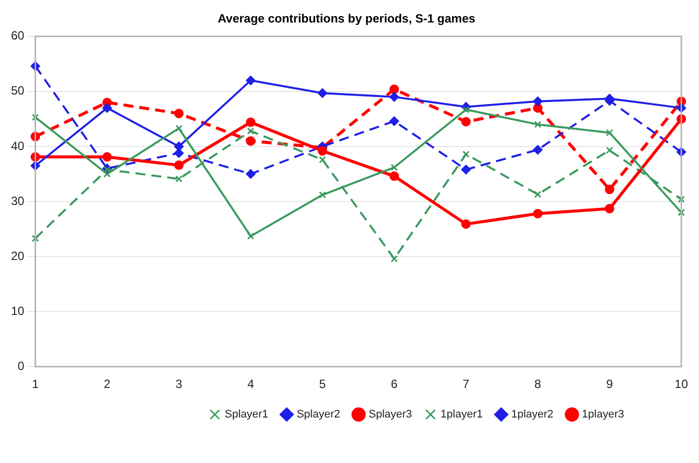 This screenshot has width=699, height=463. What do you see at coordinates (318, 414) in the screenshot?
I see `legend-label: Splayer2` at bounding box center [318, 414].